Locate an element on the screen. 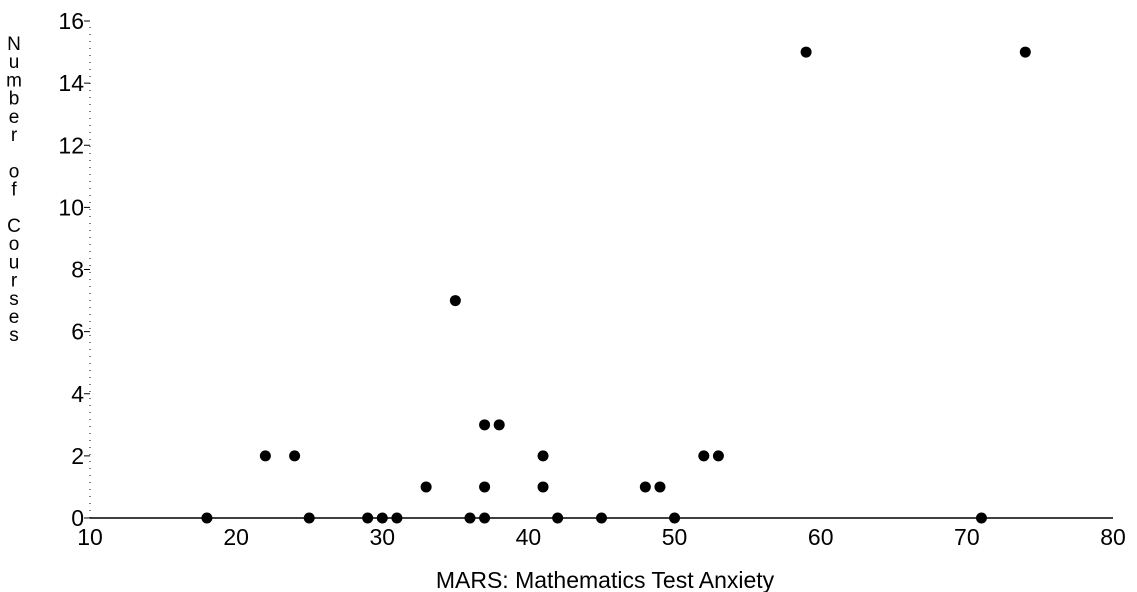 Image resolution: width=1137 pixels, height=592 pixels. x-tick-label: 50 is located at coordinates (675, 537).